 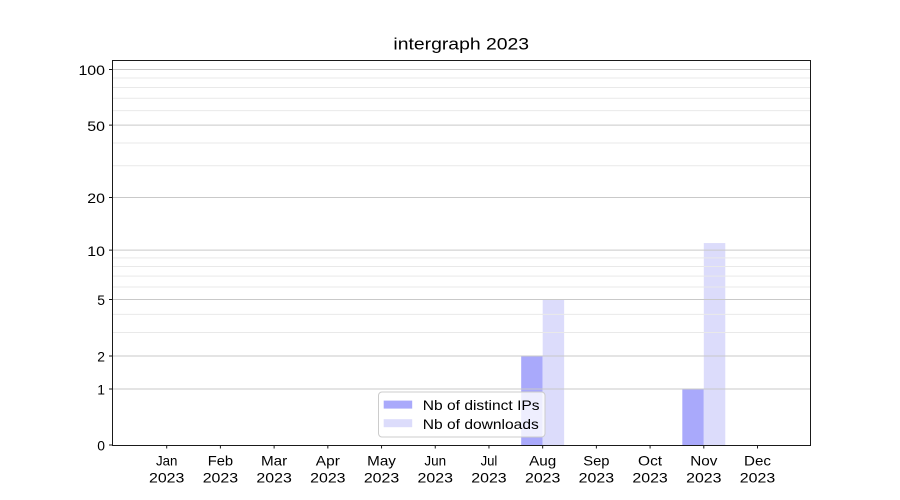 I want to click on svg-text: 100, so click(x=91, y=70).